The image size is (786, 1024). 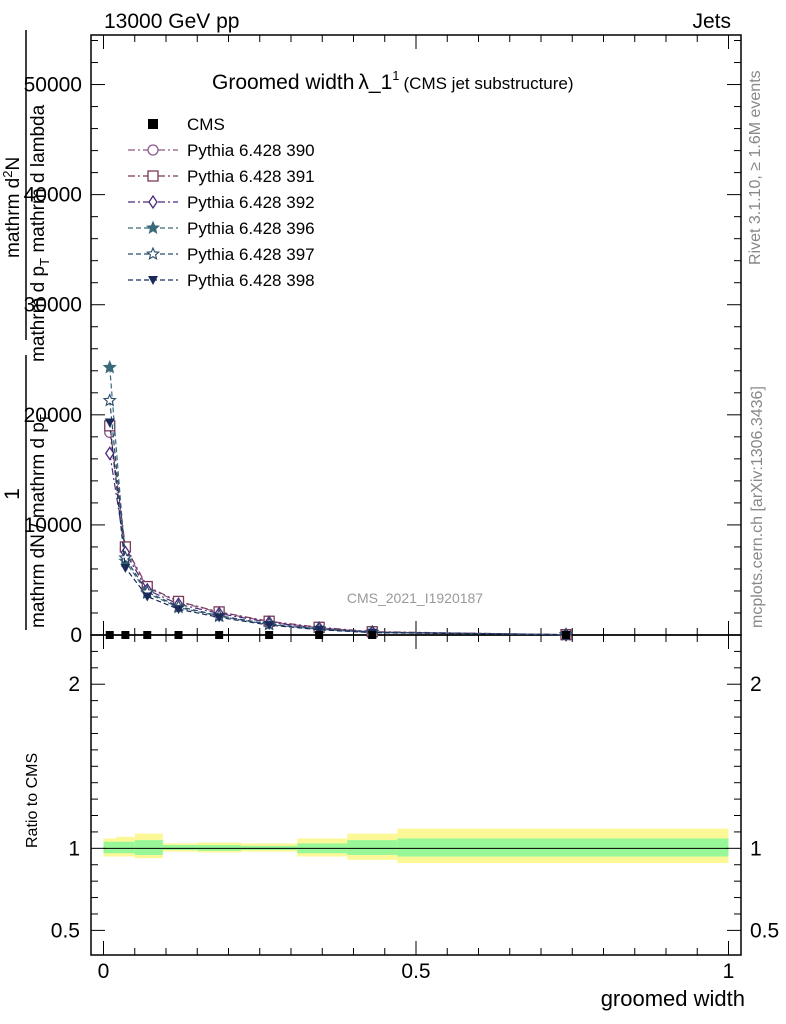 What do you see at coordinates (53, 415) in the screenshot?
I see `y-tick-label-2: 20000` at bounding box center [53, 415].